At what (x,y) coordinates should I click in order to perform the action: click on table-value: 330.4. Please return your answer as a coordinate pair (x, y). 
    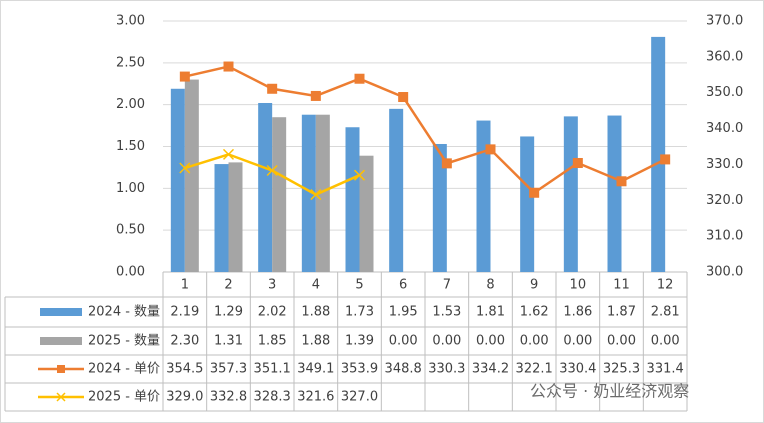
    Looking at the image, I should click on (577, 369).